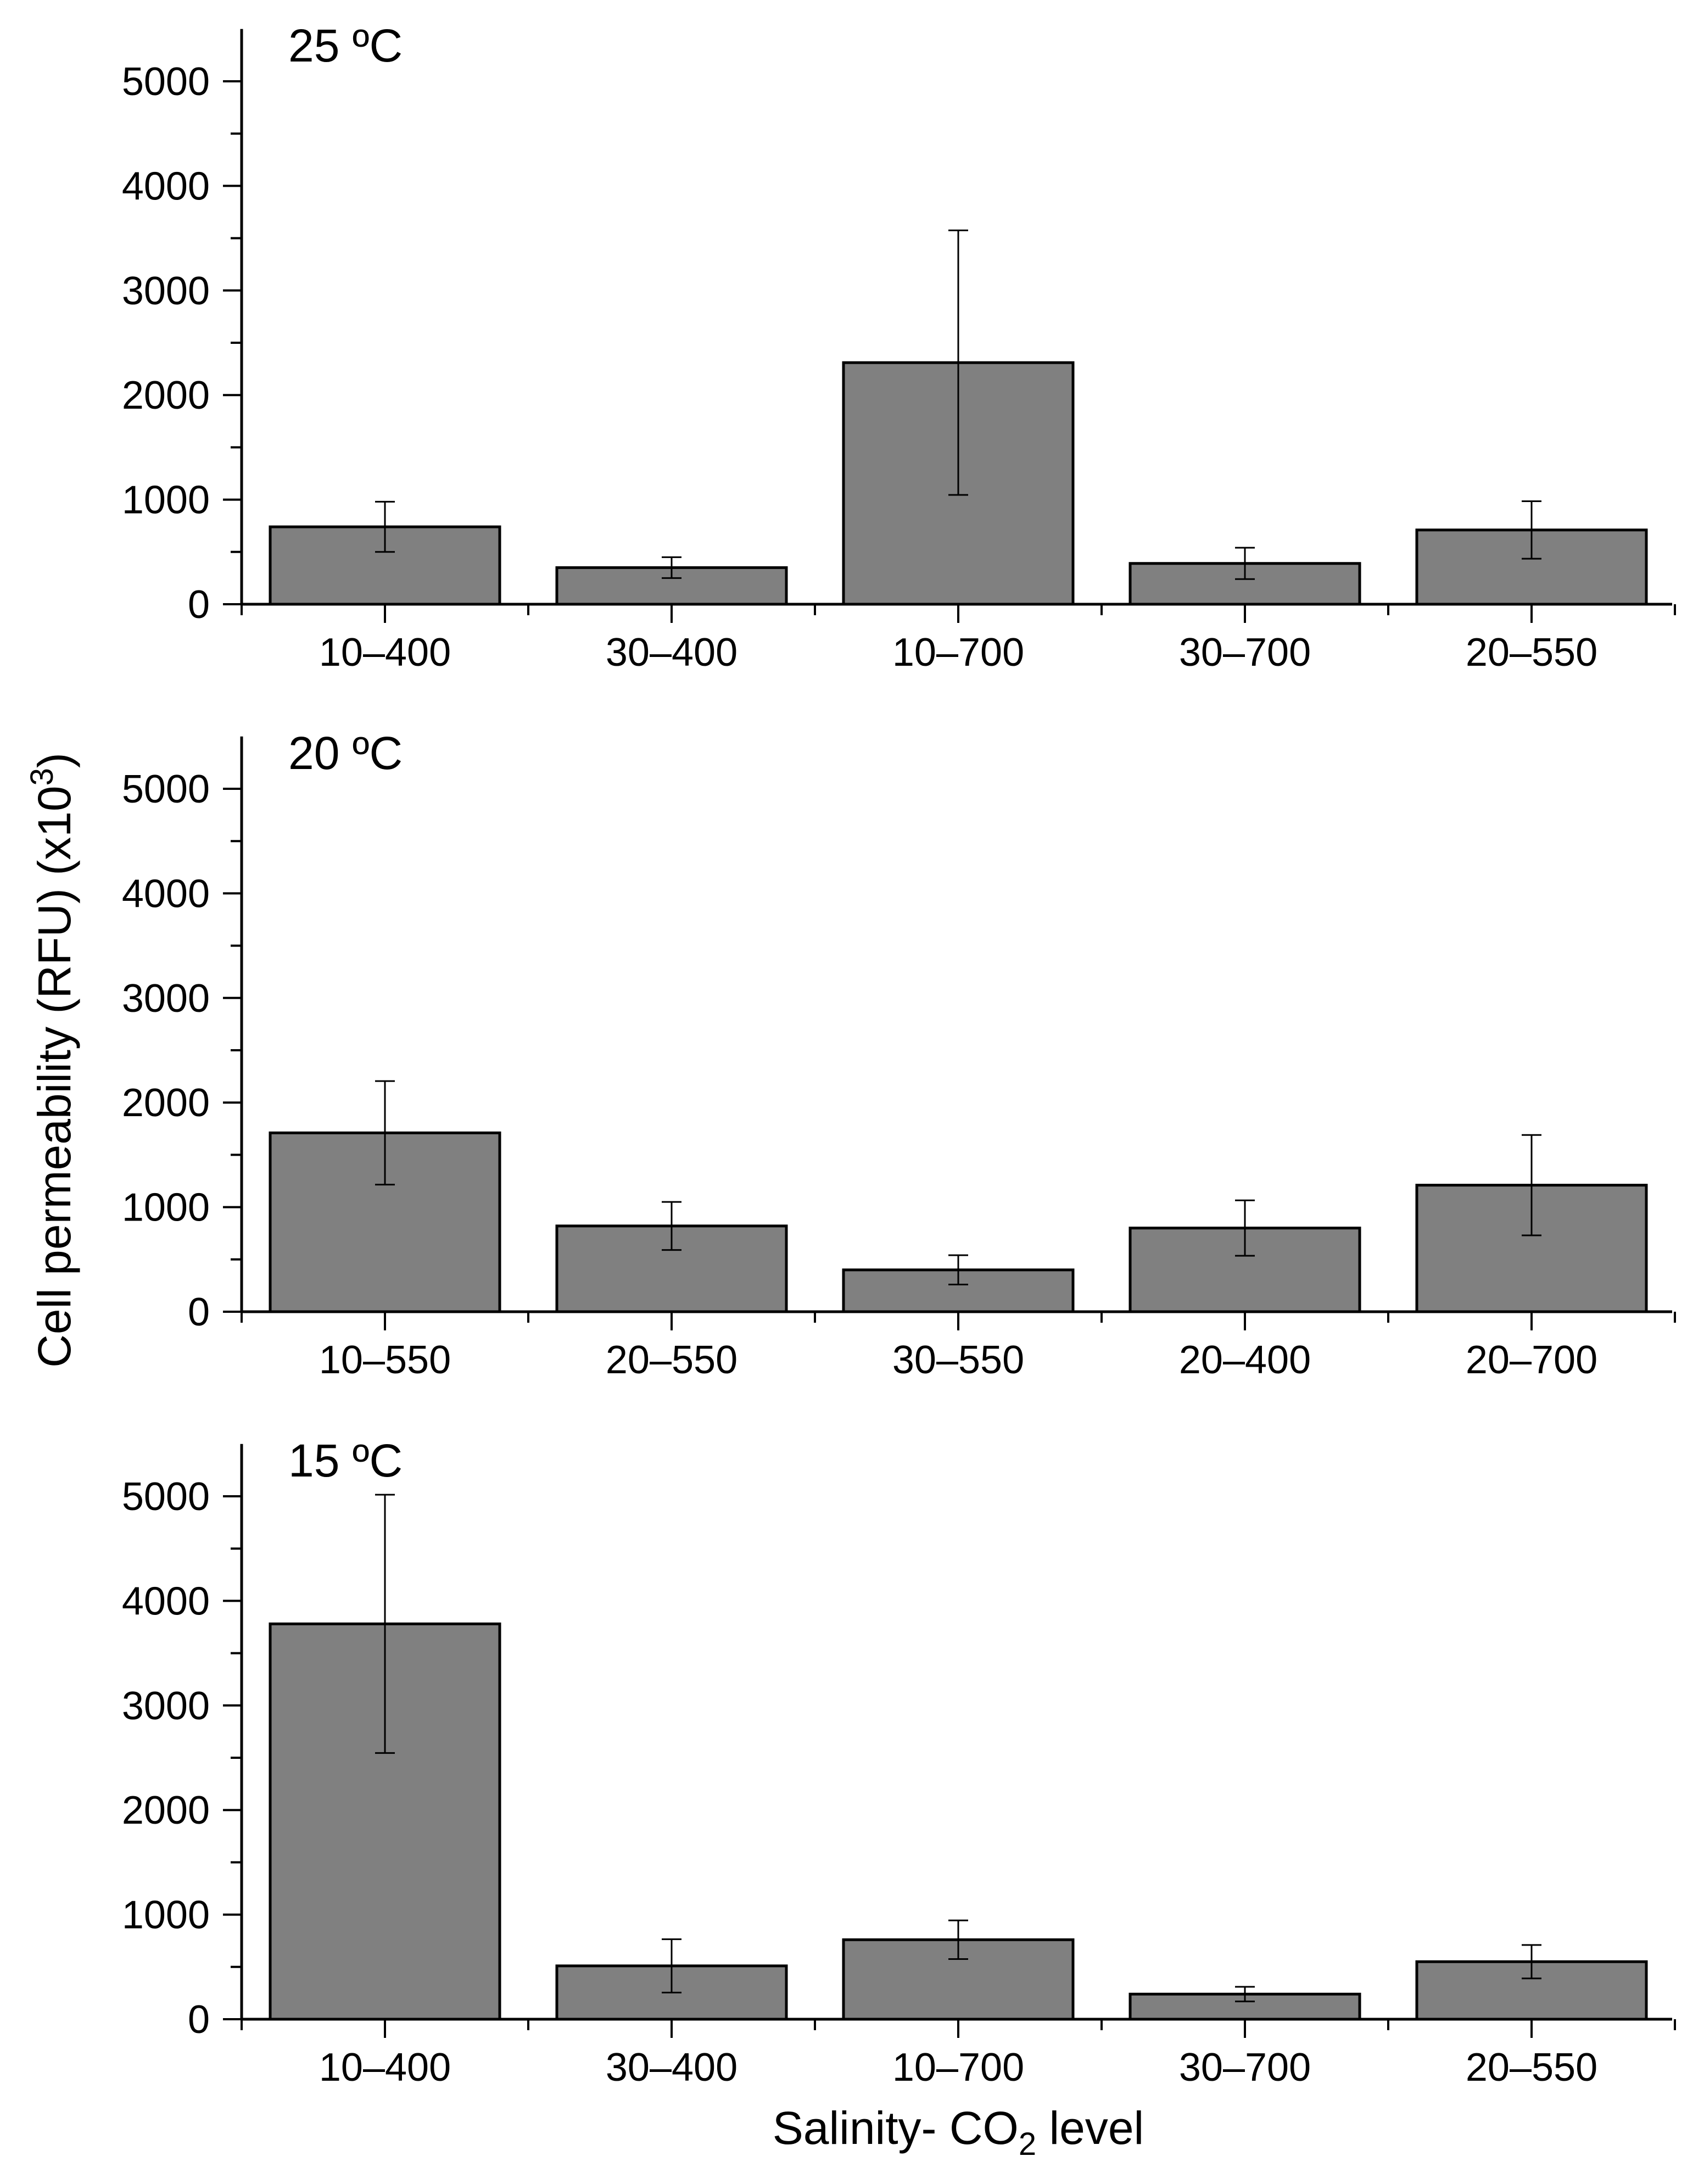  I want to click on panel-title: 20 ºC, so click(345, 753).